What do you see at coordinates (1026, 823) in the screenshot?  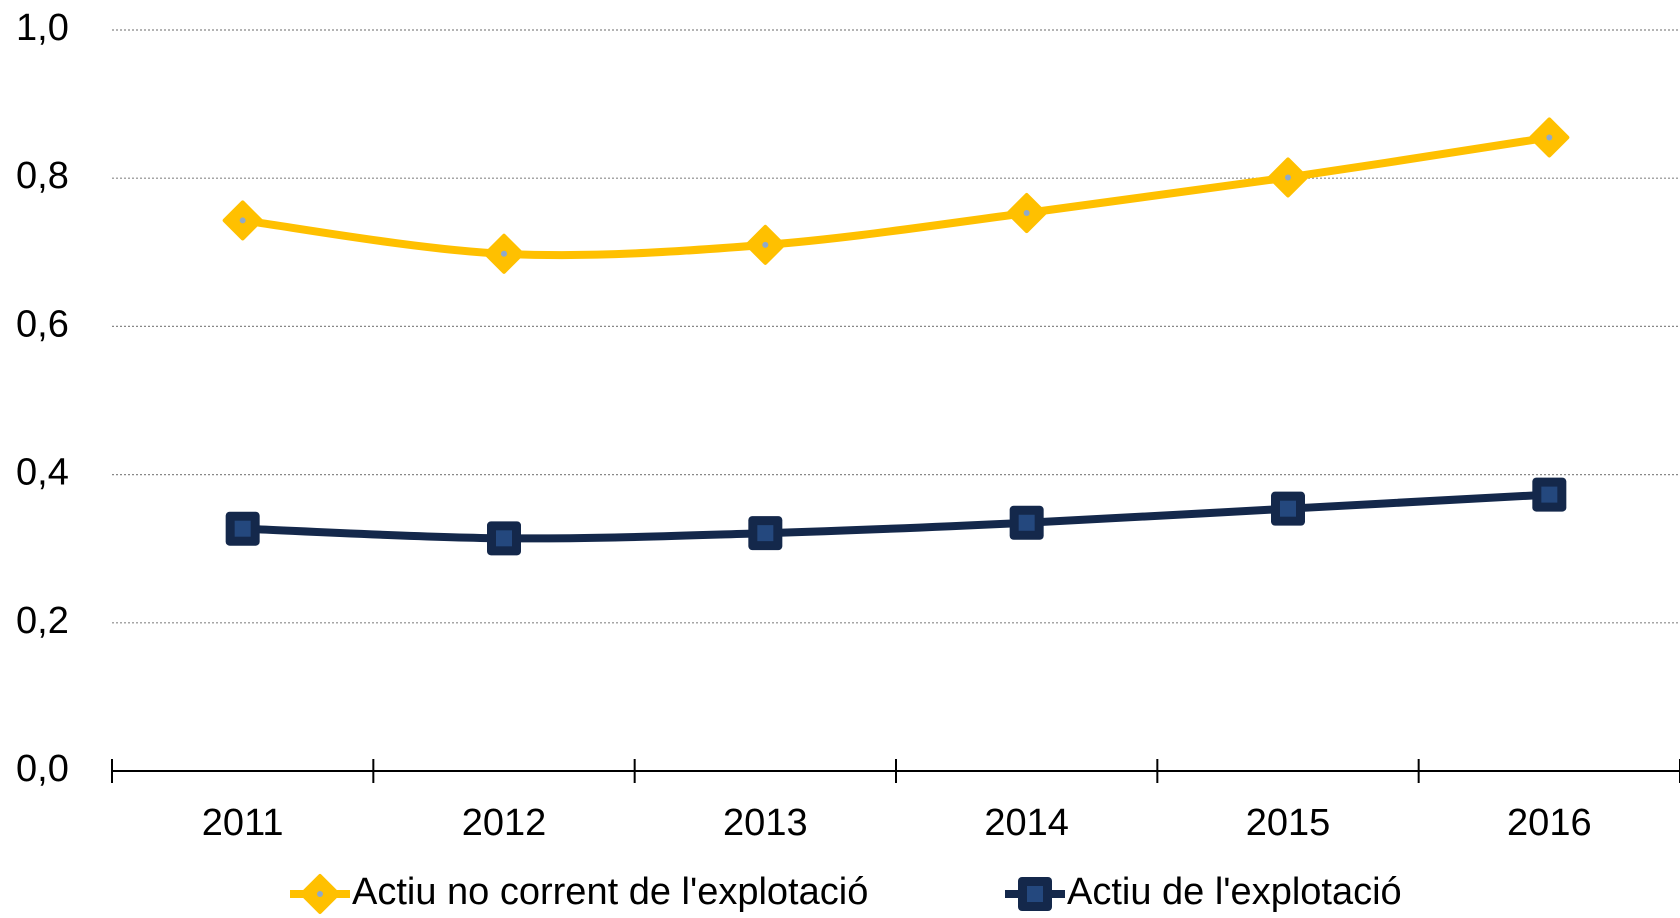 I see `x-tick-label: 2014` at bounding box center [1026, 823].